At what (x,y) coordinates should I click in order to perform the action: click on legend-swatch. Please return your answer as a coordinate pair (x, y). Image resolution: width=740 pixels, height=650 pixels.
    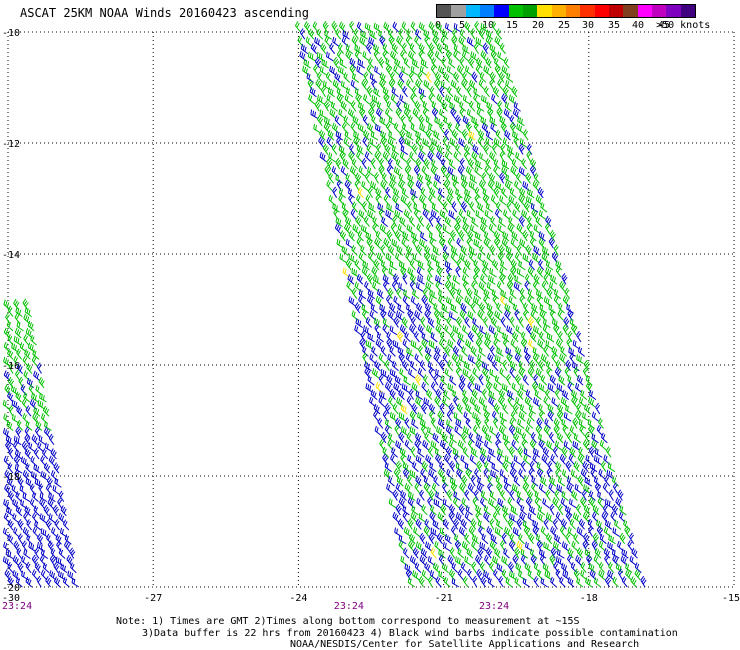
    Looking at the image, I should click on (601, 11).